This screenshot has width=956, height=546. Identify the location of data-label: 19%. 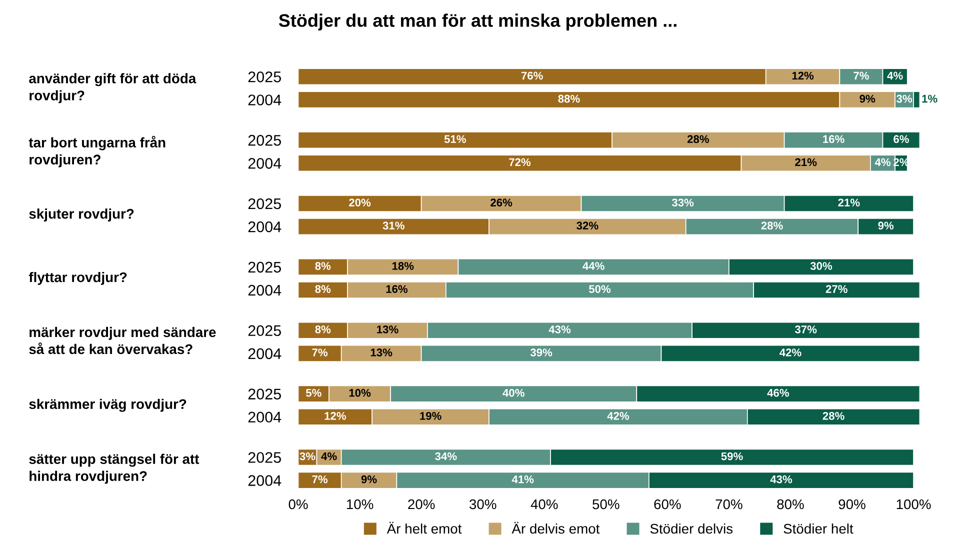
(431, 416).